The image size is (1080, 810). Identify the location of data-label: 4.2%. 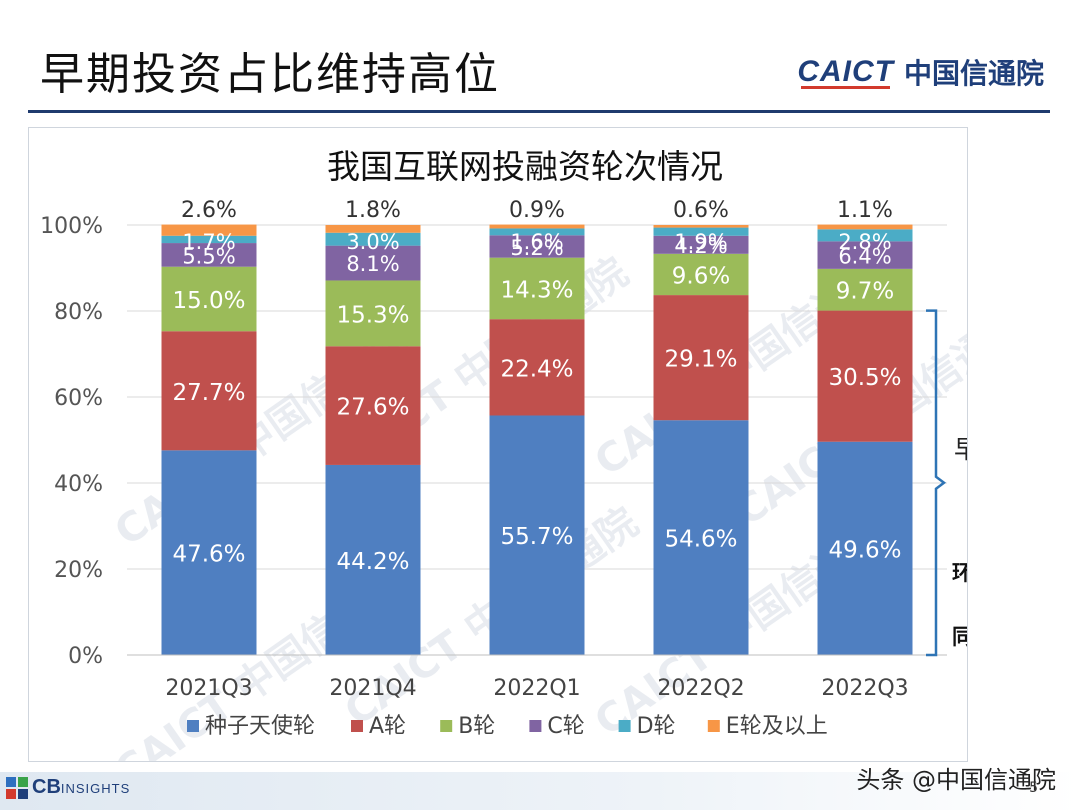
(700, 246).